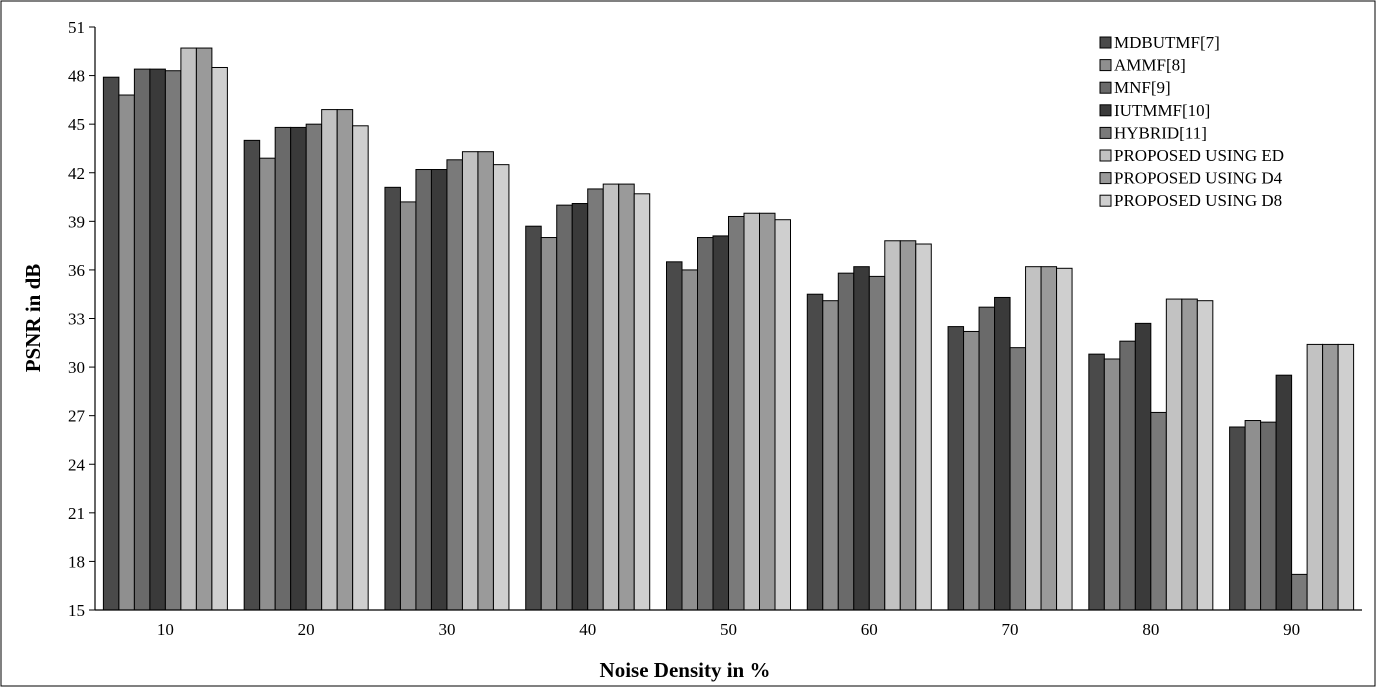  What do you see at coordinates (76, 610) in the screenshot?
I see `y-tick-label: 15` at bounding box center [76, 610].